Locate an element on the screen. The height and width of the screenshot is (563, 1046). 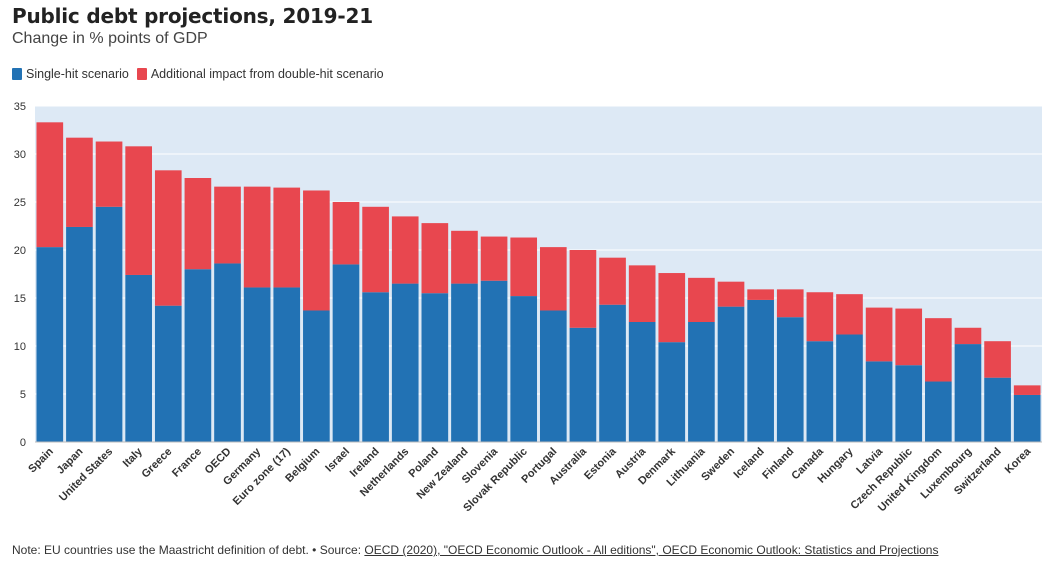
y-tick-label-20: 20 is located at coordinates (20, 251).